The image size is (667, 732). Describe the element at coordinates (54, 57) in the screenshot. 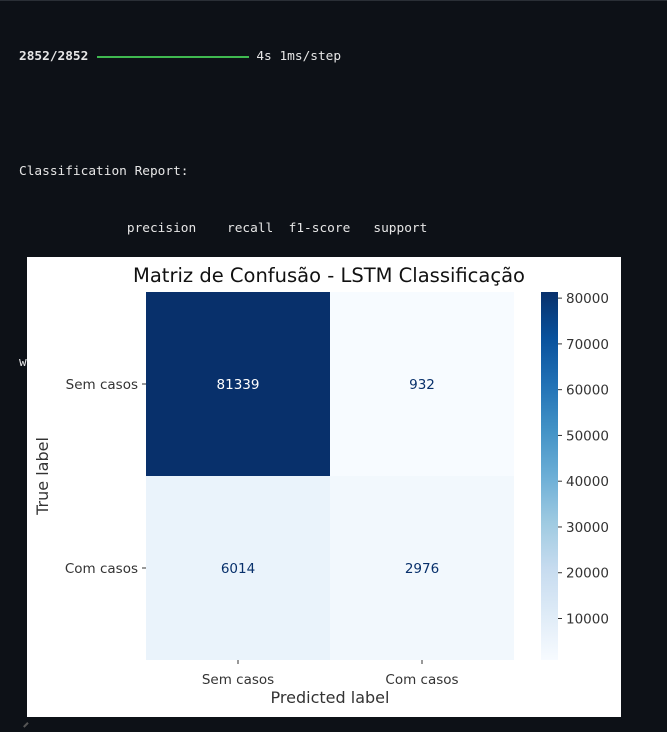

I see `progress-count: 2852/2852` at that location.